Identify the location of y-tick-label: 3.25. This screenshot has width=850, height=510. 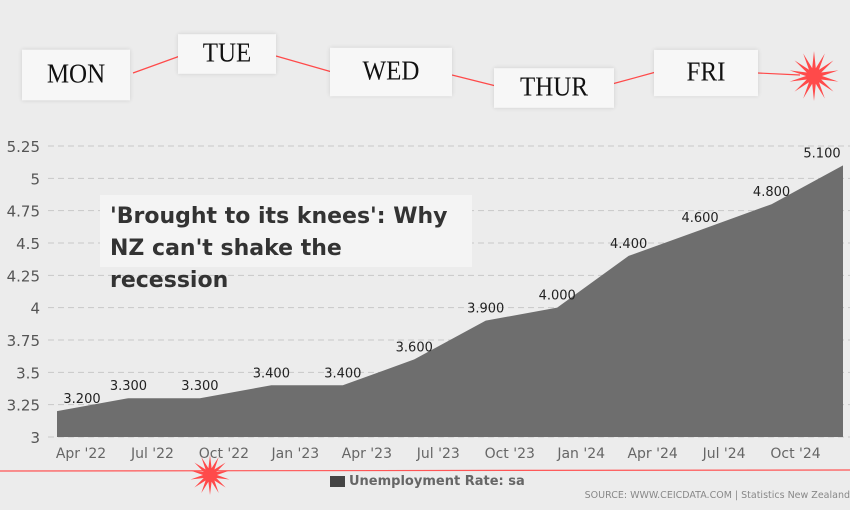
(23, 406).